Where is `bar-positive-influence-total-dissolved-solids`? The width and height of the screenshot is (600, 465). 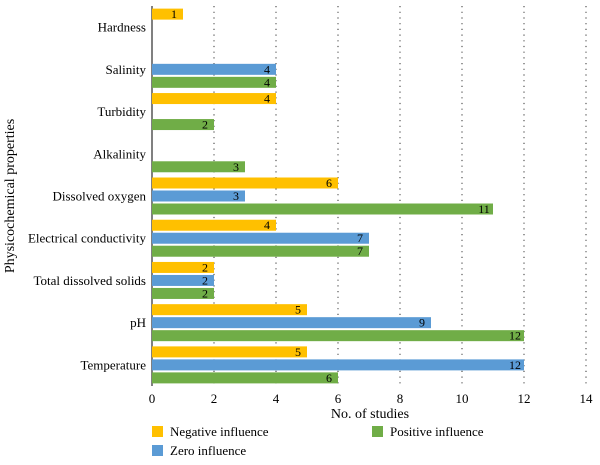 bar-positive-influence-total-dissolved-solids is located at coordinates (183, 293).